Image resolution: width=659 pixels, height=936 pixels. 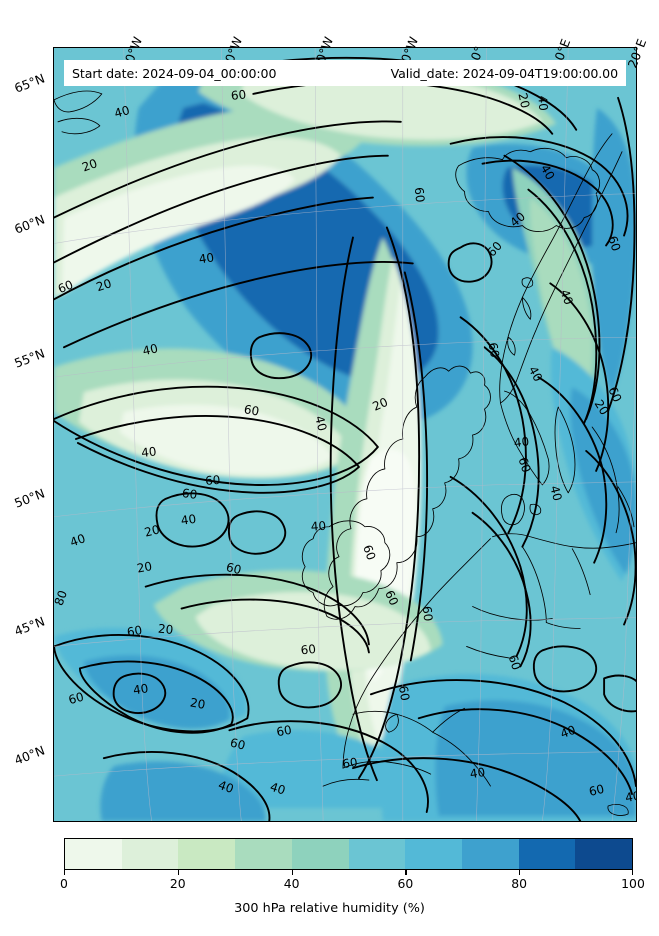 I want to click on lat-tick-label-4: 45°N, so click(x=29, y=626).